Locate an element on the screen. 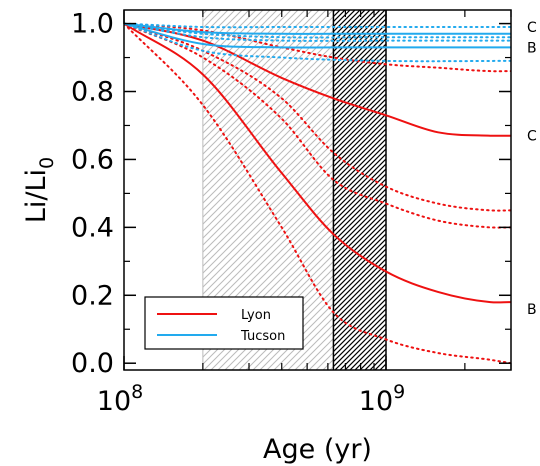 This screenshot has height=466, width=540. x-axis-title: Age (yr) is located at coordinates (317, 449).